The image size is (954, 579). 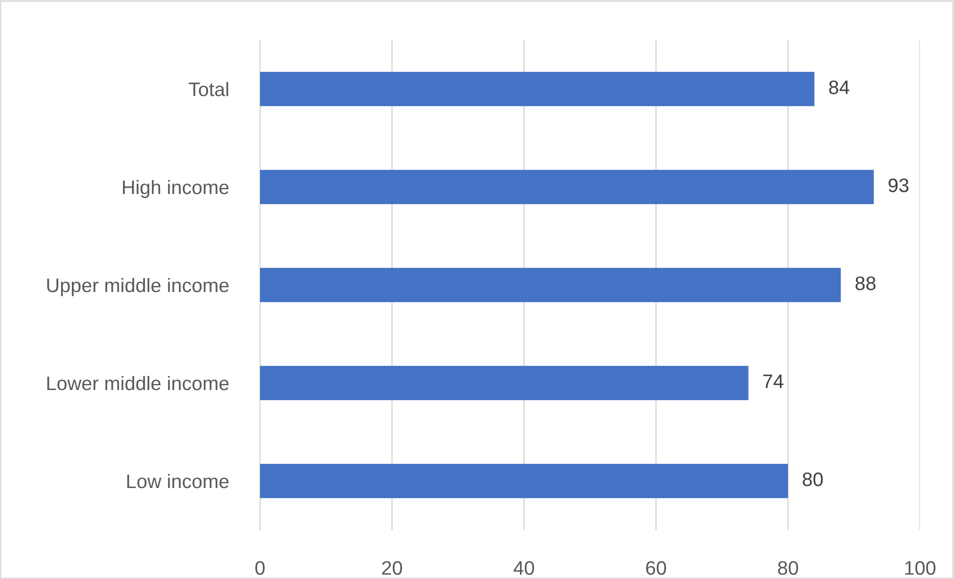 What do you see at coordinates (812, 479) in the screenshot?
I see `data-label: 80` at bounding box center [812, 479].